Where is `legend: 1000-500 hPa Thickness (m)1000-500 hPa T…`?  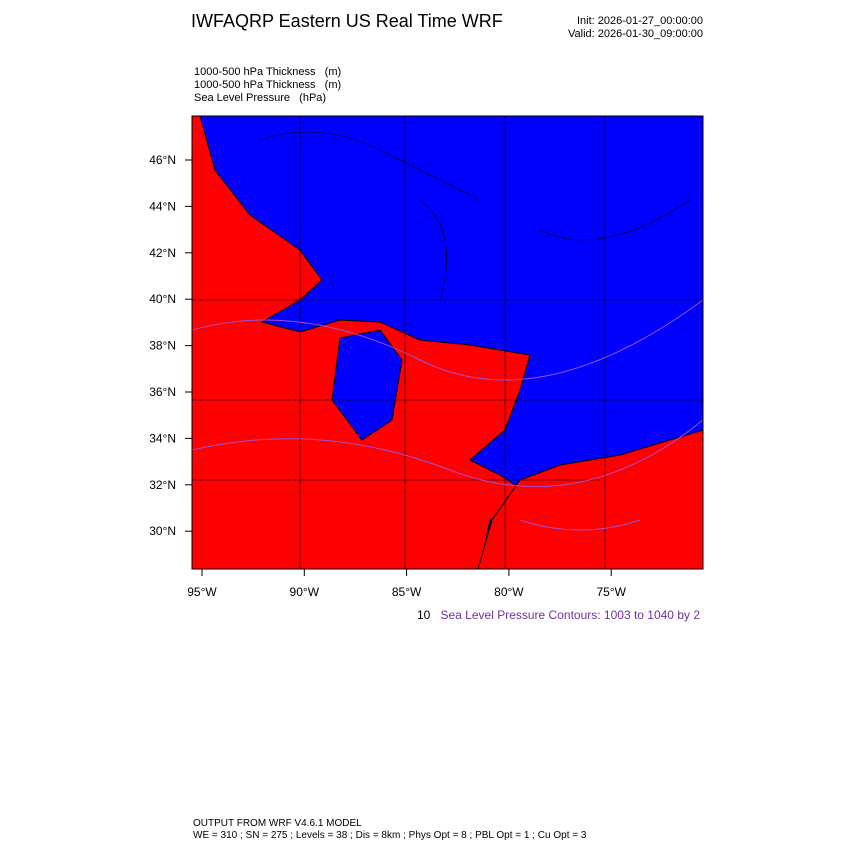
legend: 1000-500 hPa Thickness (m)1000-500 hPa T… is located at coordinates (267, 85).